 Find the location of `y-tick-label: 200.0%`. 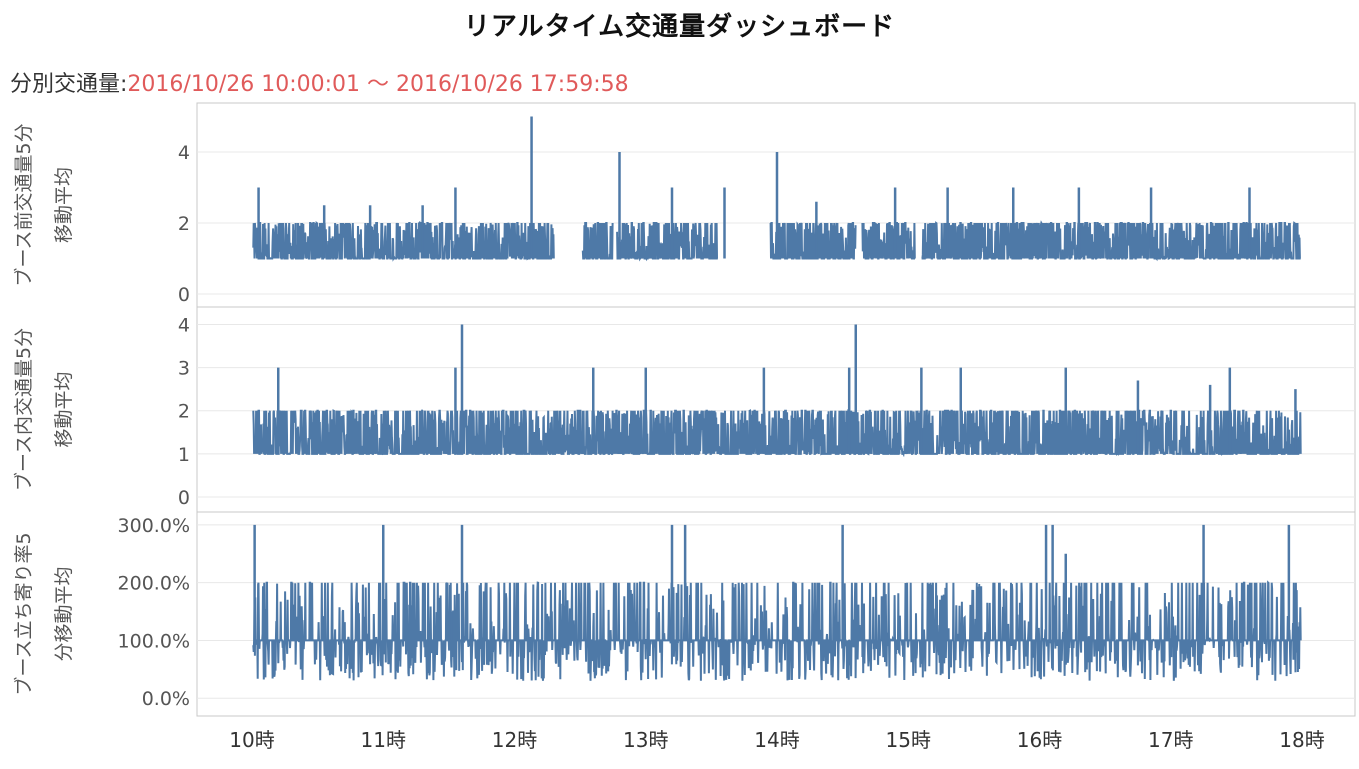

y-tick-label: 200.0% is located at coordinates (154, 584).